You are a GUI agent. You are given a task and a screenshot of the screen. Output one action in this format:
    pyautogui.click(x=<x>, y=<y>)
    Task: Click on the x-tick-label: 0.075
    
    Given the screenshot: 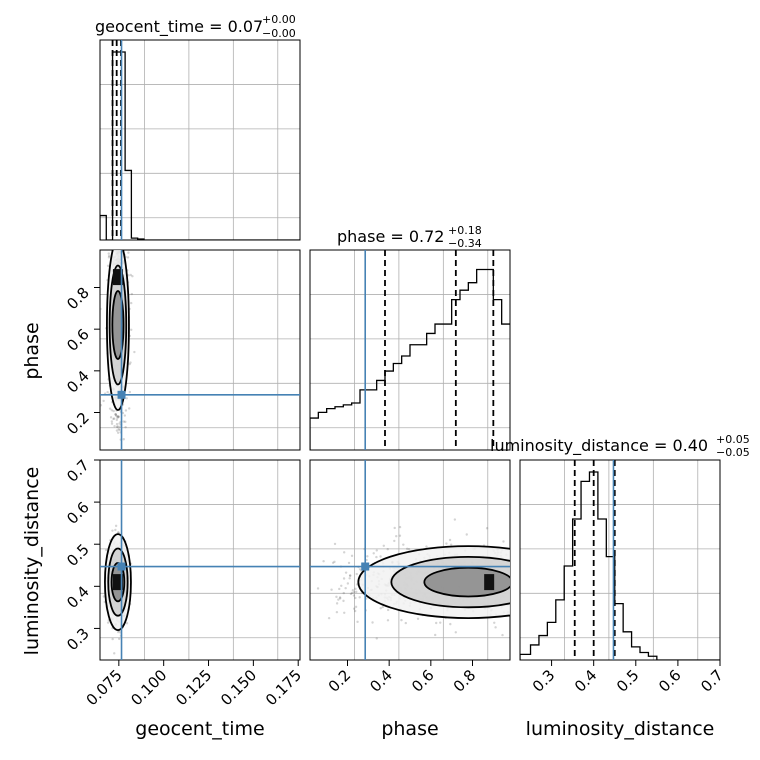 What is the action you would take?
    pyautogui.click(x=104, y=687)
    